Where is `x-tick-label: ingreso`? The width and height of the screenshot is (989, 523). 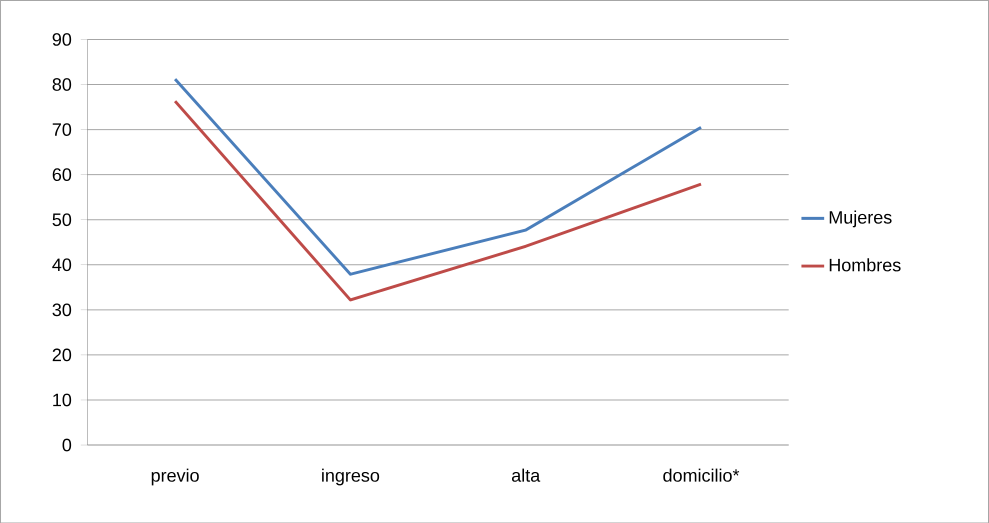
x-tick-label: ingreso is located at coordinates (351, 477).